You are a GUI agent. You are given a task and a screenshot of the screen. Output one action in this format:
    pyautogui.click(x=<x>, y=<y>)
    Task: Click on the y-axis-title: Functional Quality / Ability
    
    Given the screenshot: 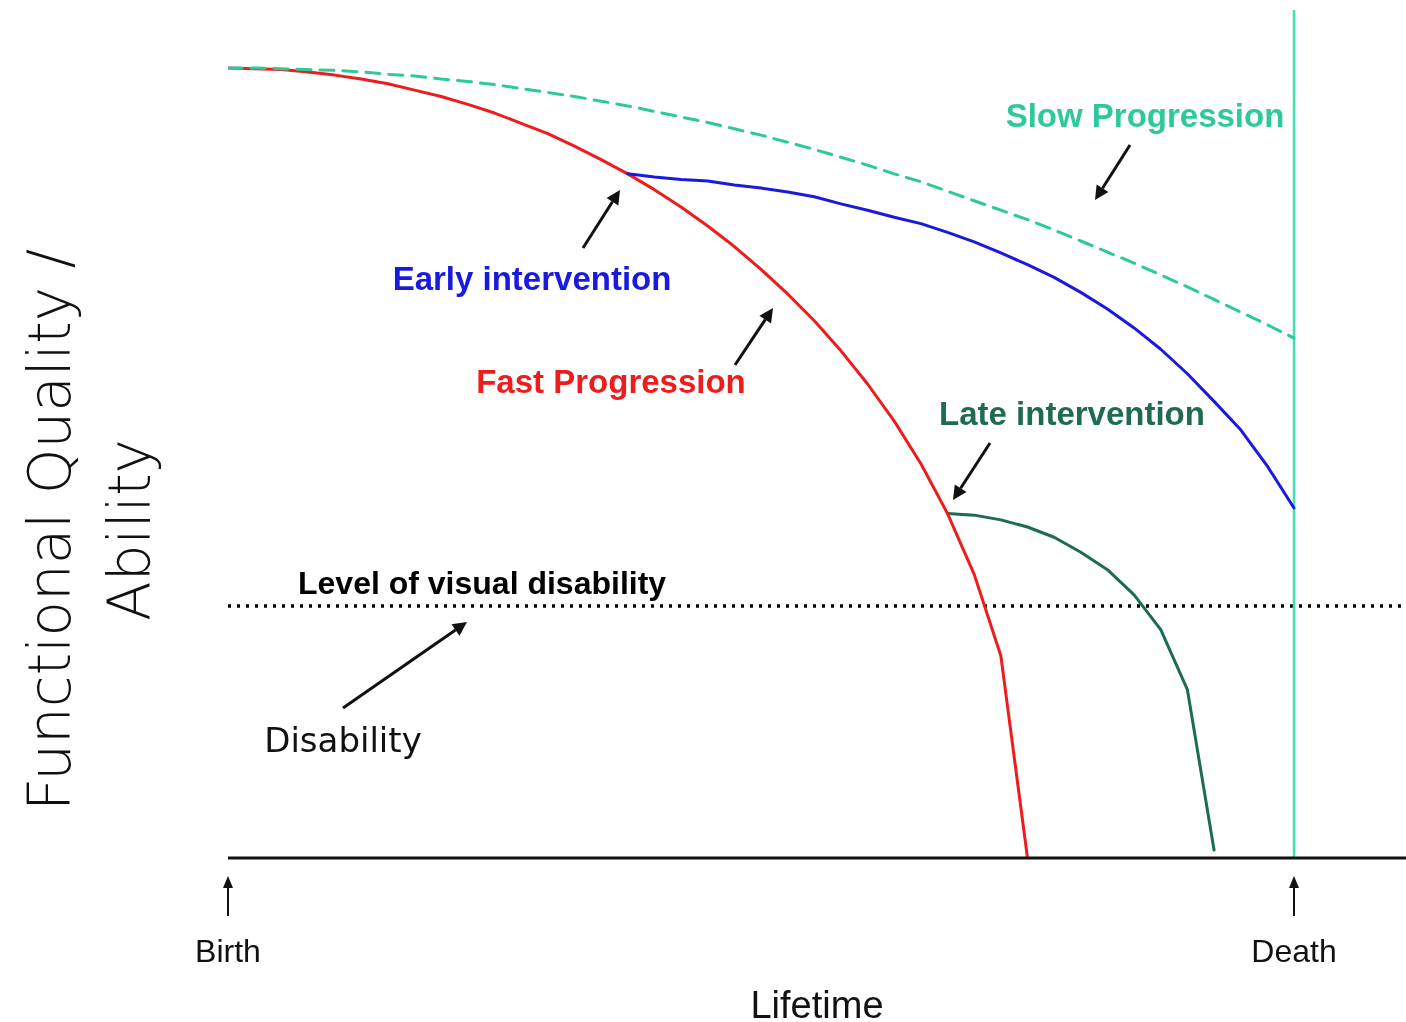 What is the action you would take?
    pyautogui.click(x=90, y=530)
    